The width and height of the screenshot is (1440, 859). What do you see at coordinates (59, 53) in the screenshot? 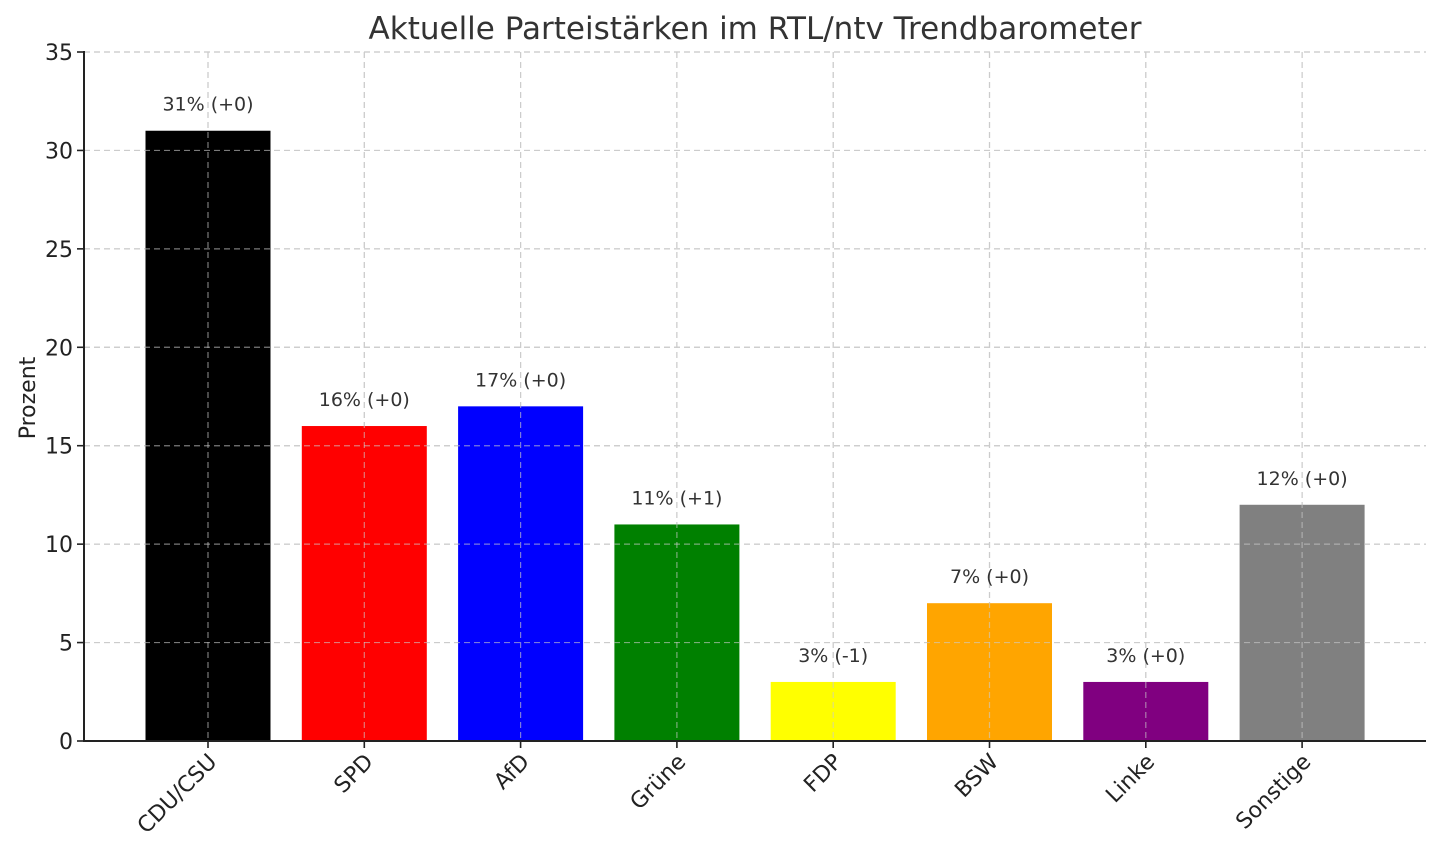
I see `y-tick-label: 35` at bounding box center [59, 53].